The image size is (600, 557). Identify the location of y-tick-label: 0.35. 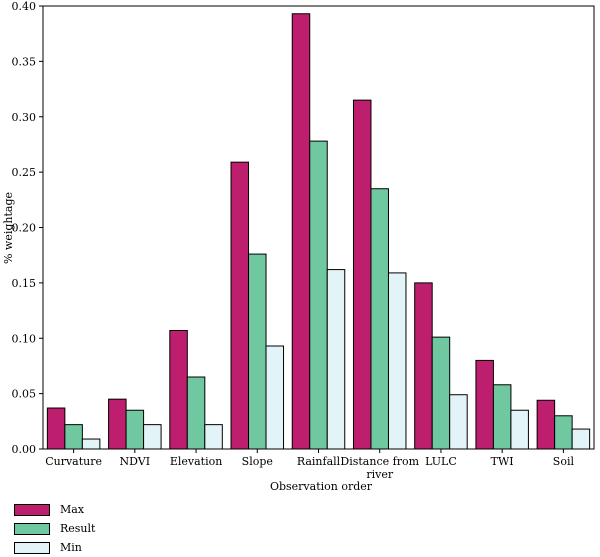
(24, 61).